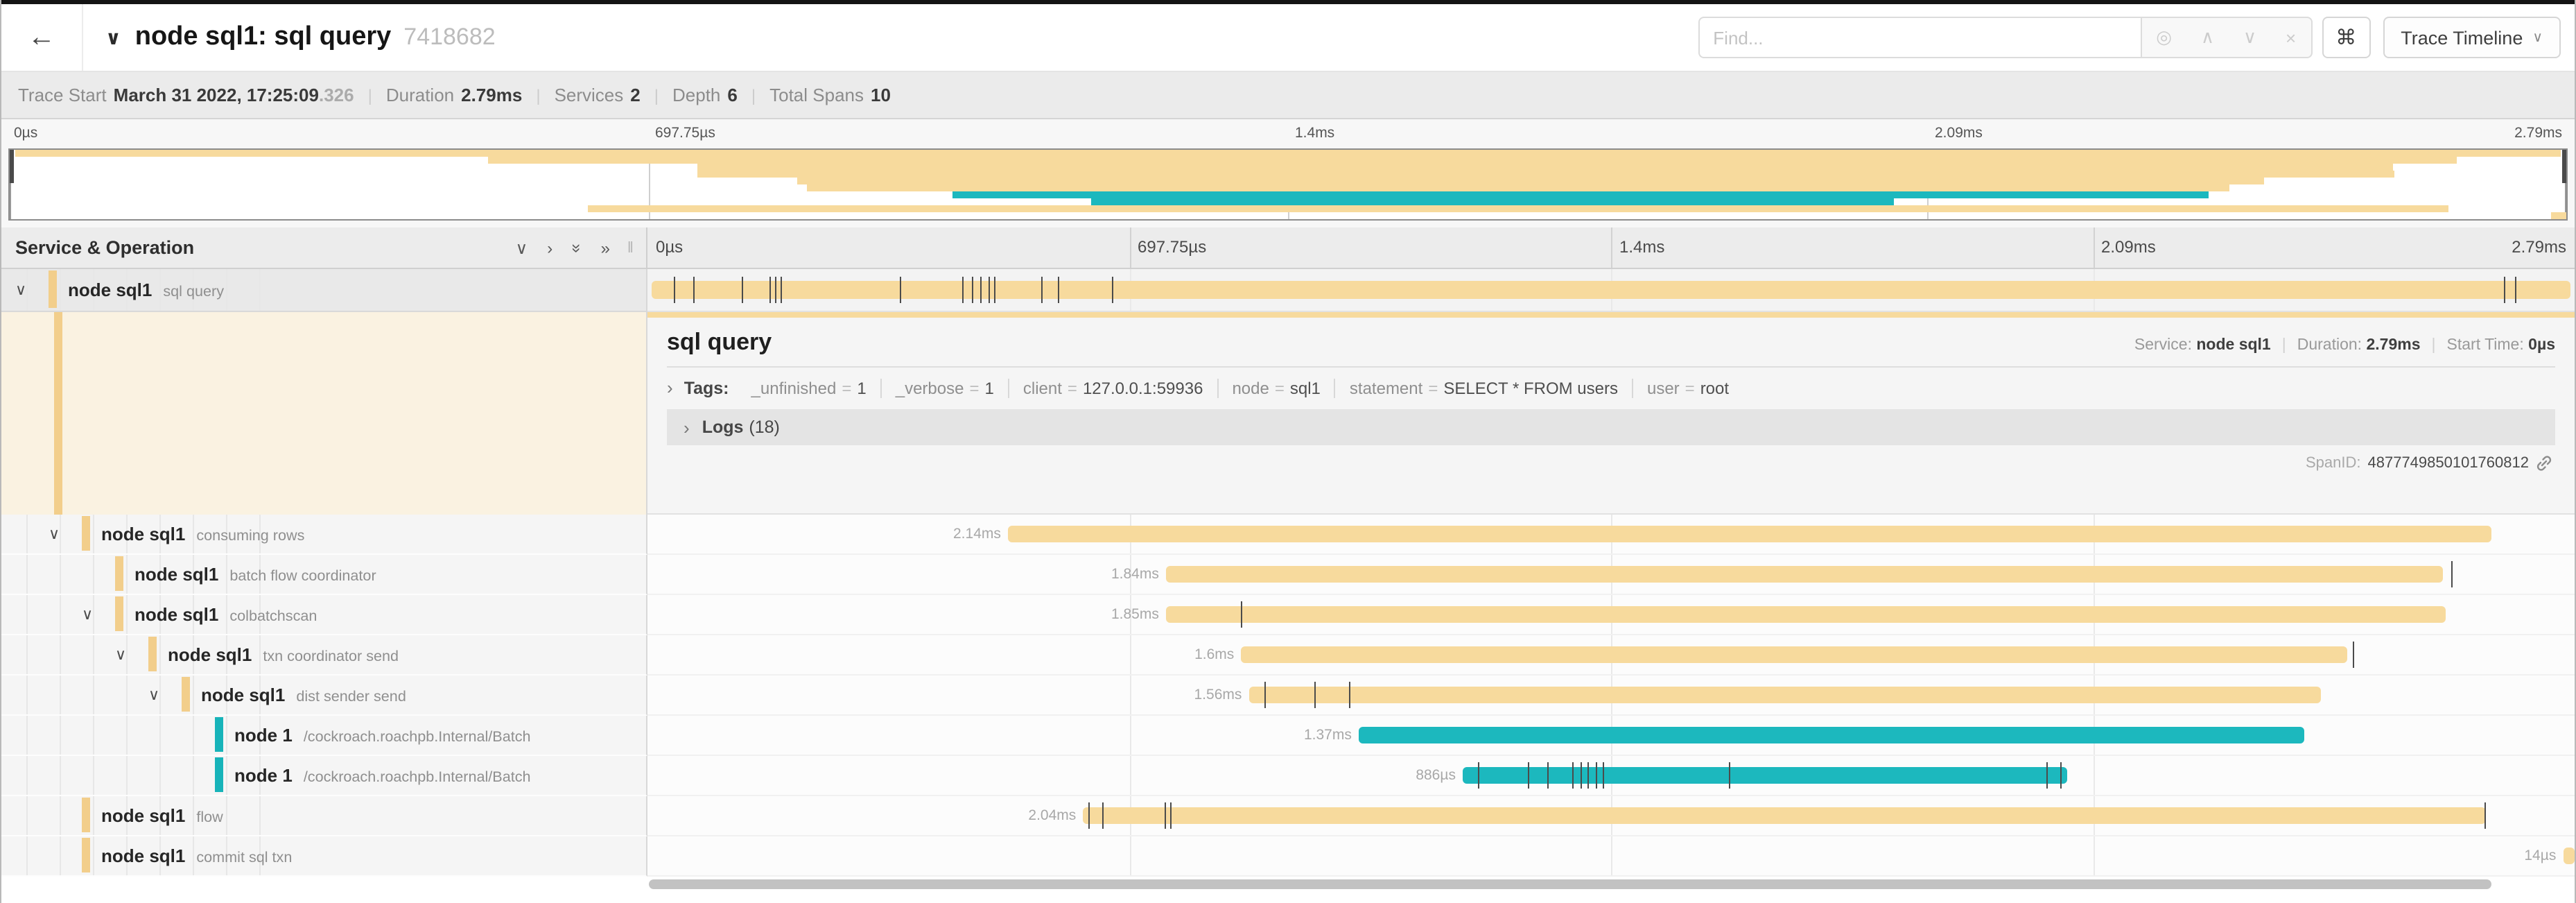 The width and height of the screenshot is (2576, 903). I want to click on span-tree-cell: ∨ node sql1 sql query, so click(324, 290).